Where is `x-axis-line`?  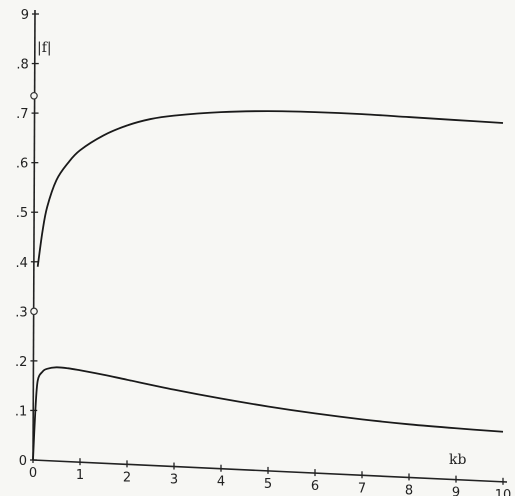
x-axis-line is located at coordinates (270, 471).